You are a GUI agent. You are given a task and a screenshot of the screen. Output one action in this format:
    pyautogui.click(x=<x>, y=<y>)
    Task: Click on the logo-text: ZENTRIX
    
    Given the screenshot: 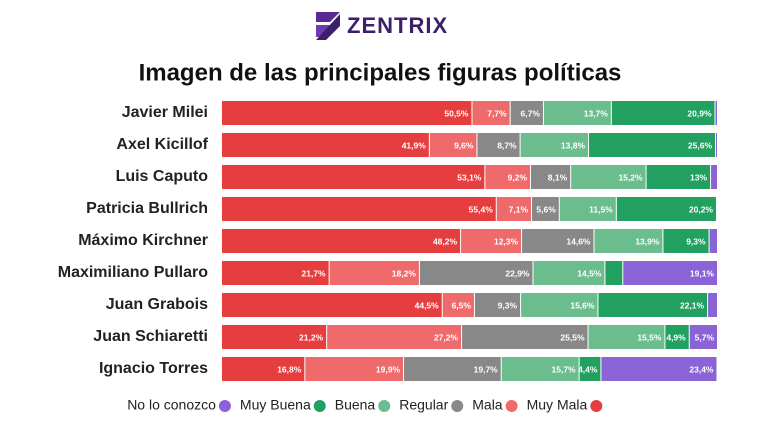 What is the action you would take?
    pyautogui.click(x=397, y=25)
    